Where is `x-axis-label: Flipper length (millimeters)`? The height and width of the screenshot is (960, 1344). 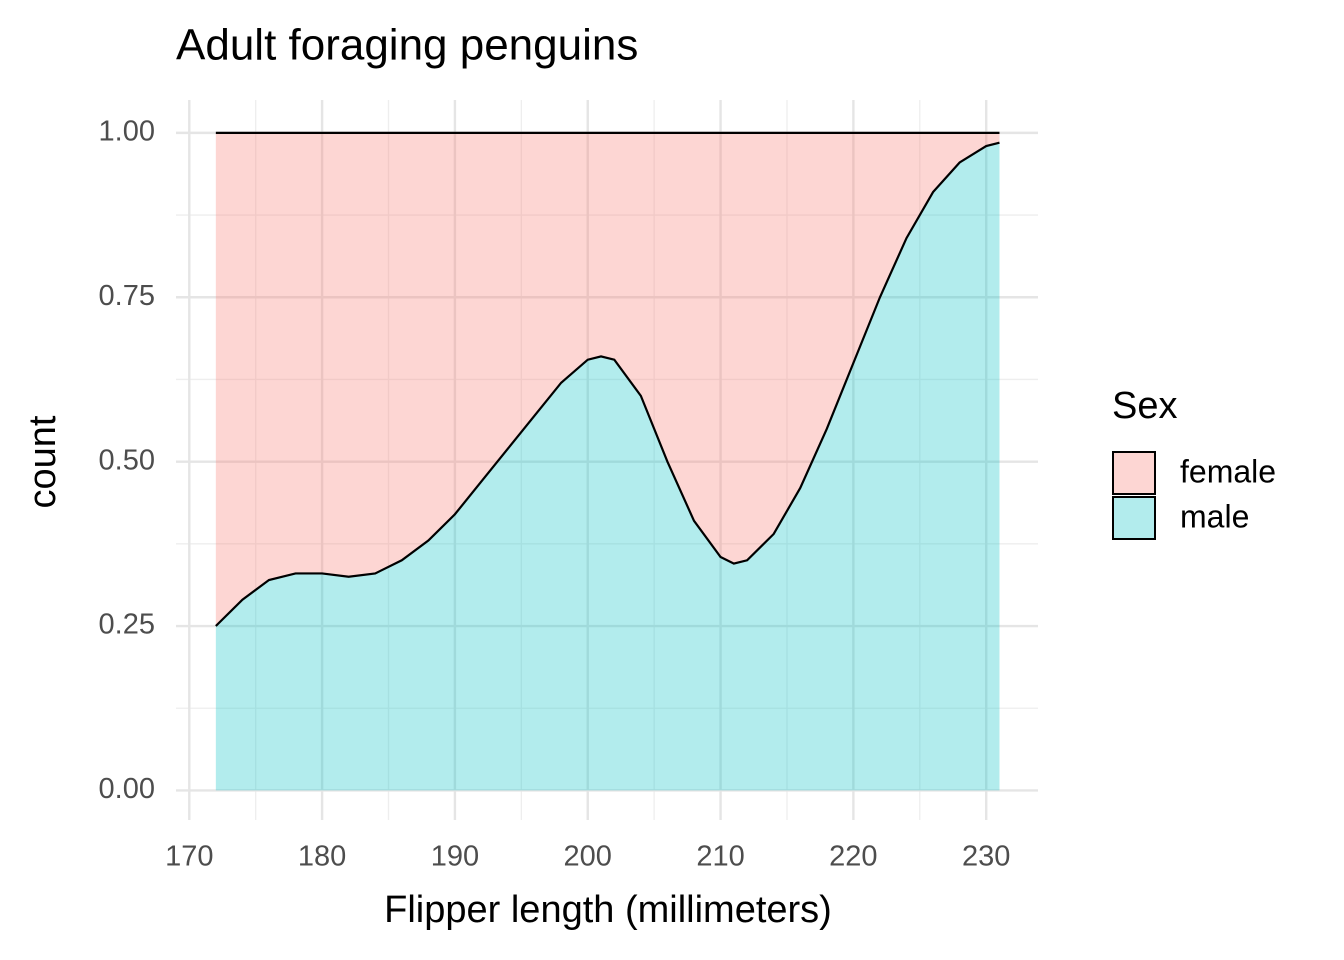
x-axis-label: Flipper length (millimeters) is located at coordinates (608, 910).